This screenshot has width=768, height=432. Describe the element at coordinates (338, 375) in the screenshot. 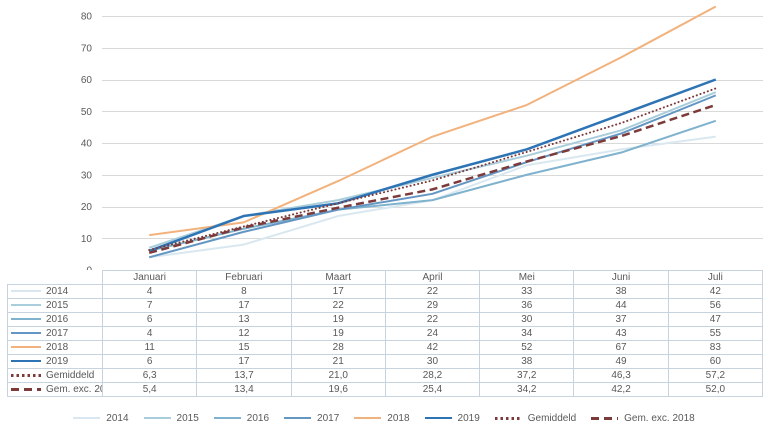

I see `value-cell: 21,0` at that location.